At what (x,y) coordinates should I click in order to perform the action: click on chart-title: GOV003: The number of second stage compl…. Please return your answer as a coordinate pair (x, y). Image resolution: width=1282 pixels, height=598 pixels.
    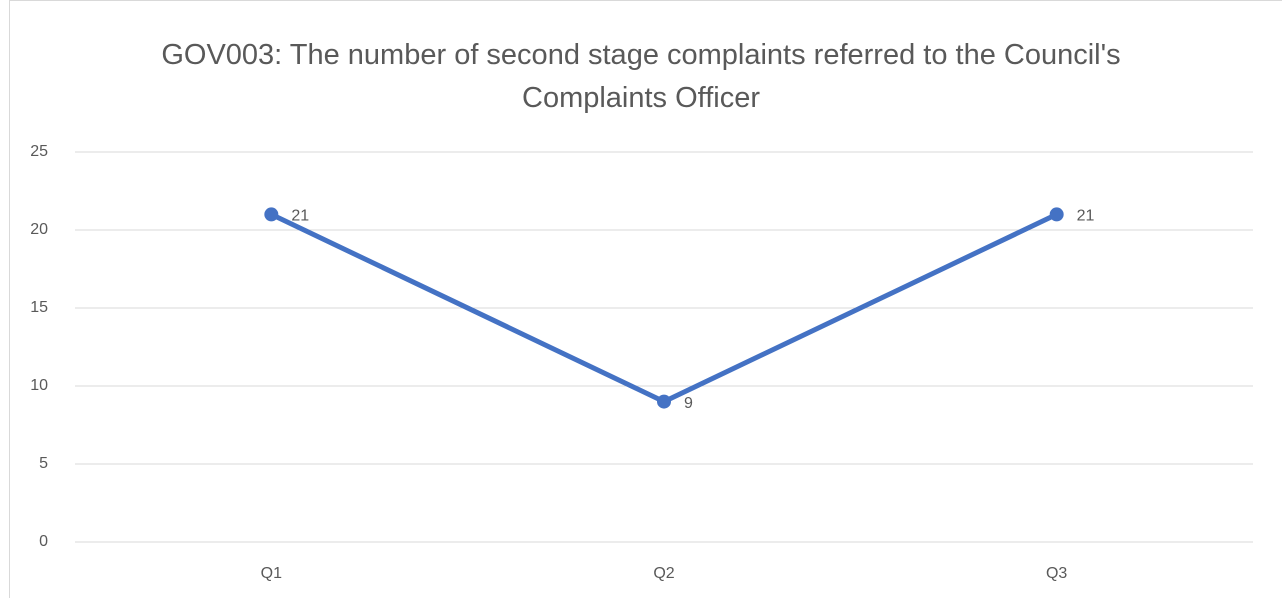
    Looking at the image, I should click on (641, 76).